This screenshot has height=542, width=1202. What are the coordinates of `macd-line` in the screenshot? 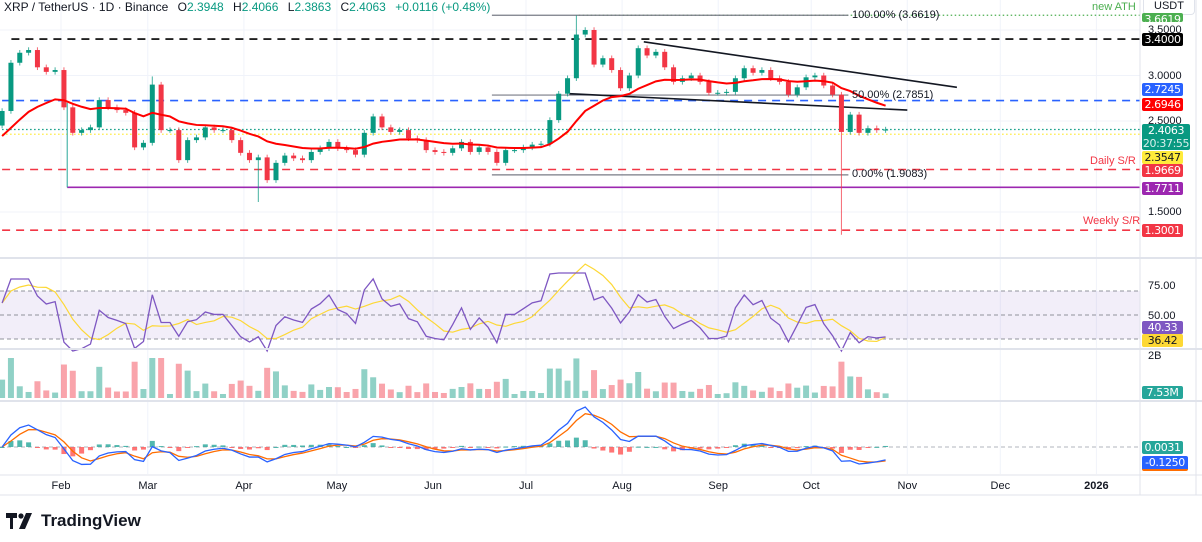 It's located at (443, 436).